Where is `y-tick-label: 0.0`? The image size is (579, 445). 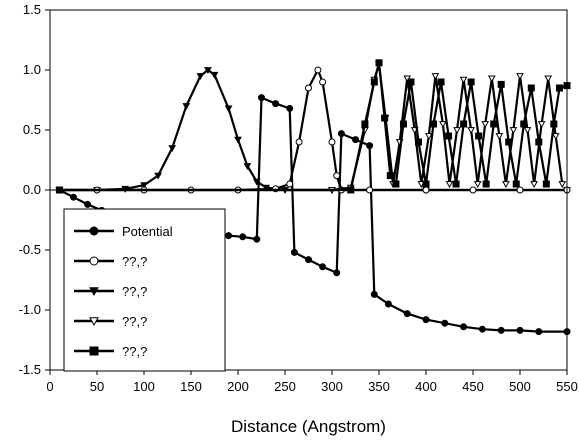
y-tick-label: 0.0 is located at coordinates (32, 189).